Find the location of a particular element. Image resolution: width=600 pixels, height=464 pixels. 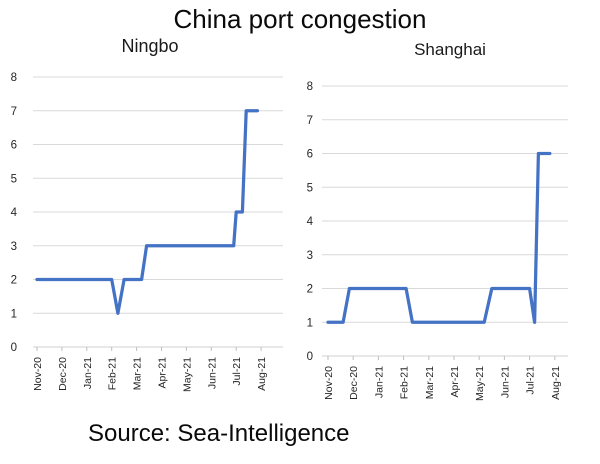

series-line-shanghai is located at coordinates (439, 237).